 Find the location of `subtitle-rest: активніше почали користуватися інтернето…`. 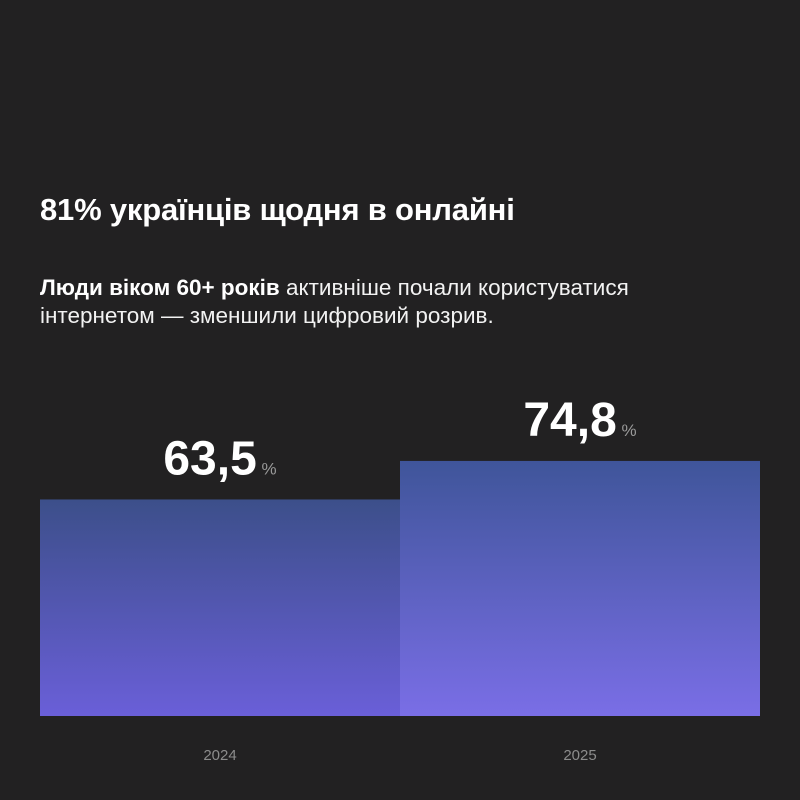

subtitle-rest: активніше почали користуватися інтернето… is located at coordinates (334, 301).